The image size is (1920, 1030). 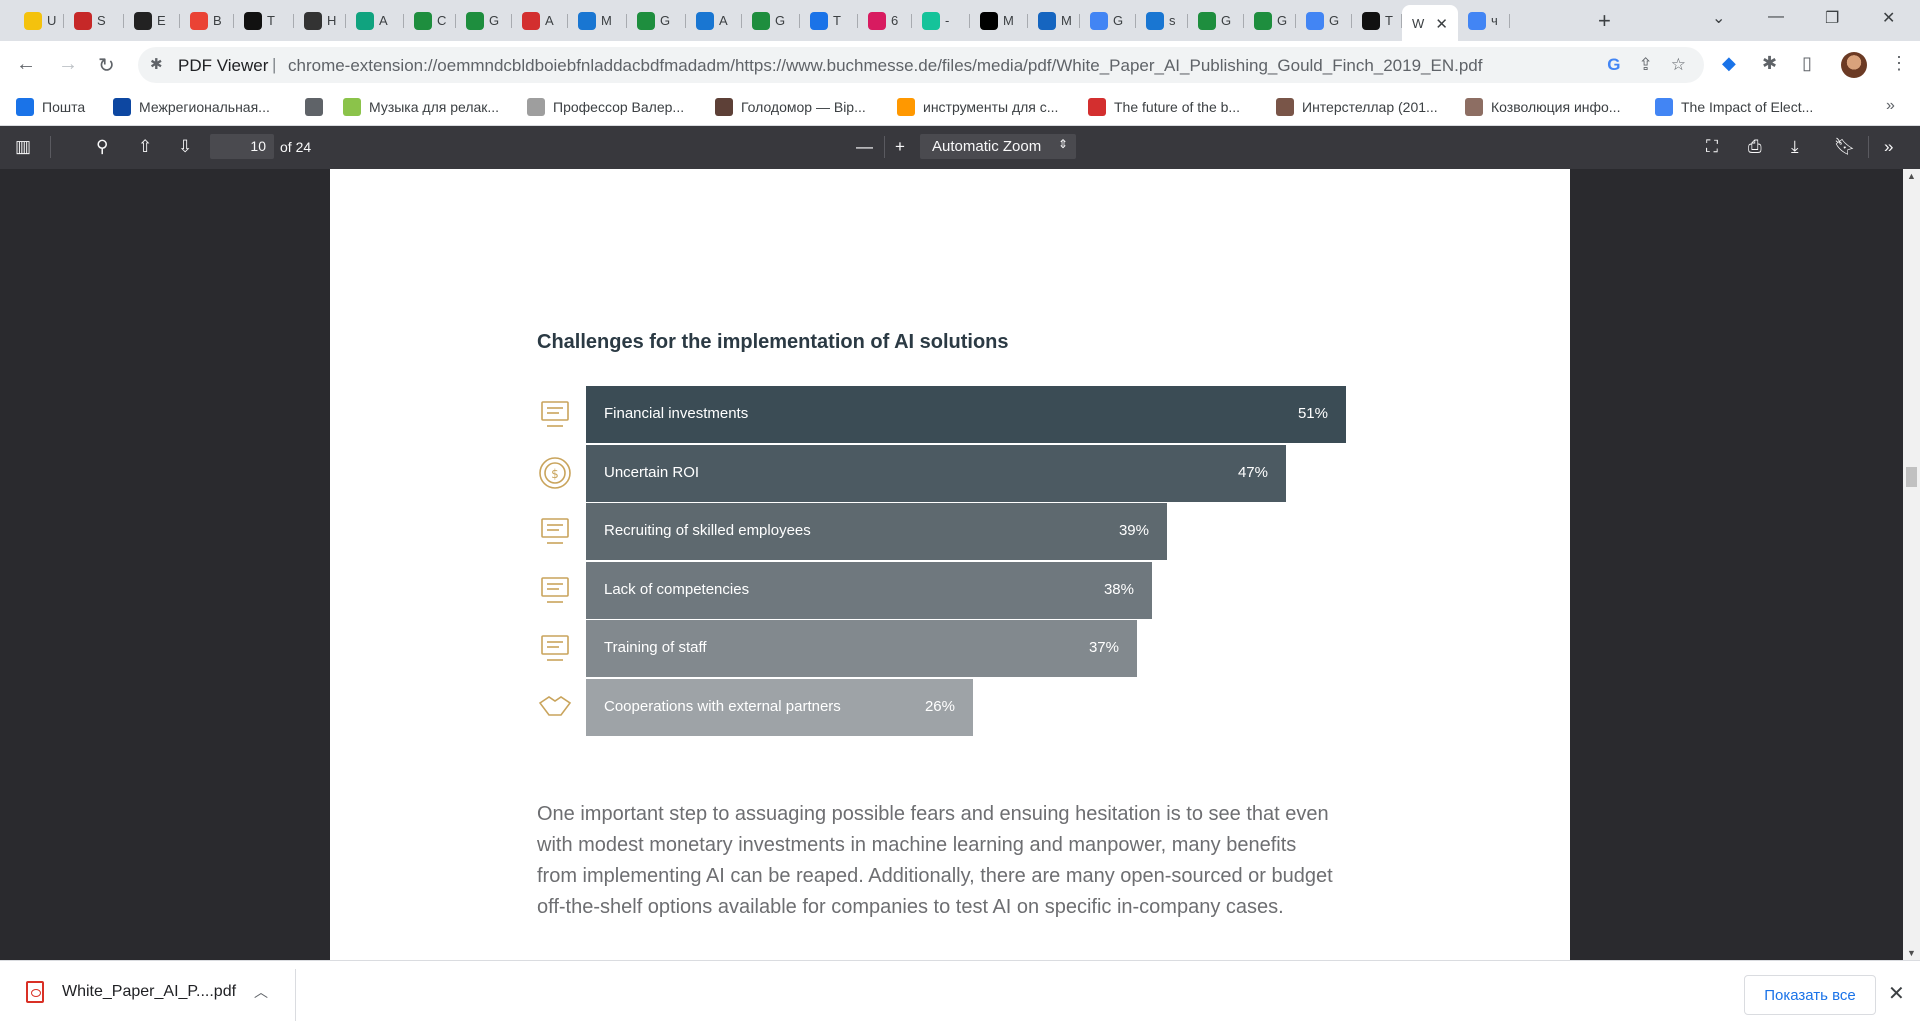 I want to click on extension-shield-icon: ◆, so click(x=1729, y=63).